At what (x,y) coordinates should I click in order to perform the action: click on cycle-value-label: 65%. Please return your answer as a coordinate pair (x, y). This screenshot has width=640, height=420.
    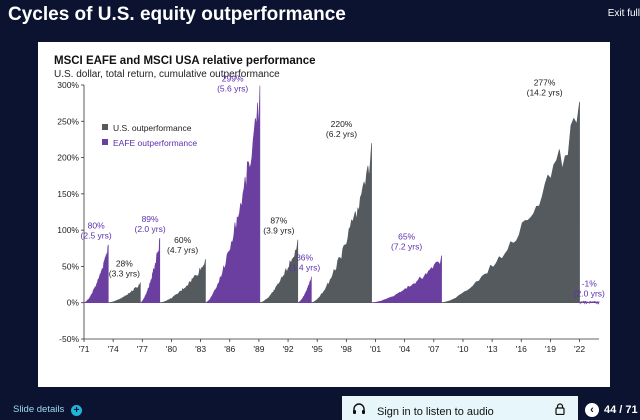
    Looking at the image, I should click on (406, 237).